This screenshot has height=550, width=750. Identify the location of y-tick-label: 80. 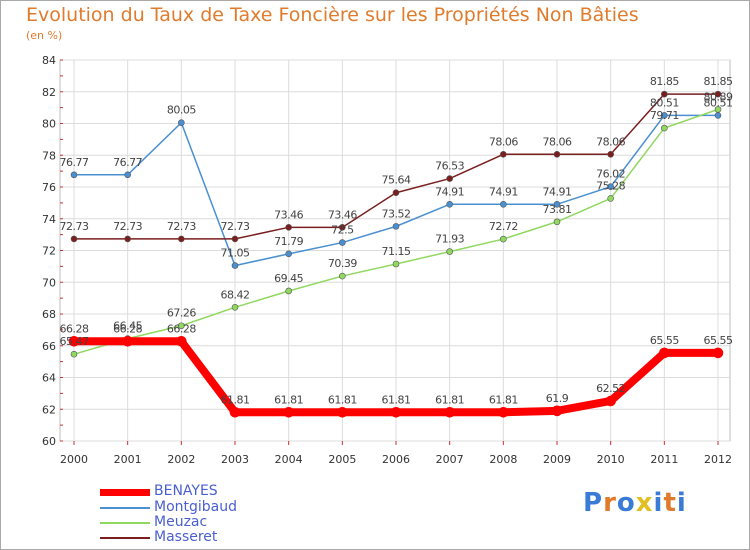
(49, 124).